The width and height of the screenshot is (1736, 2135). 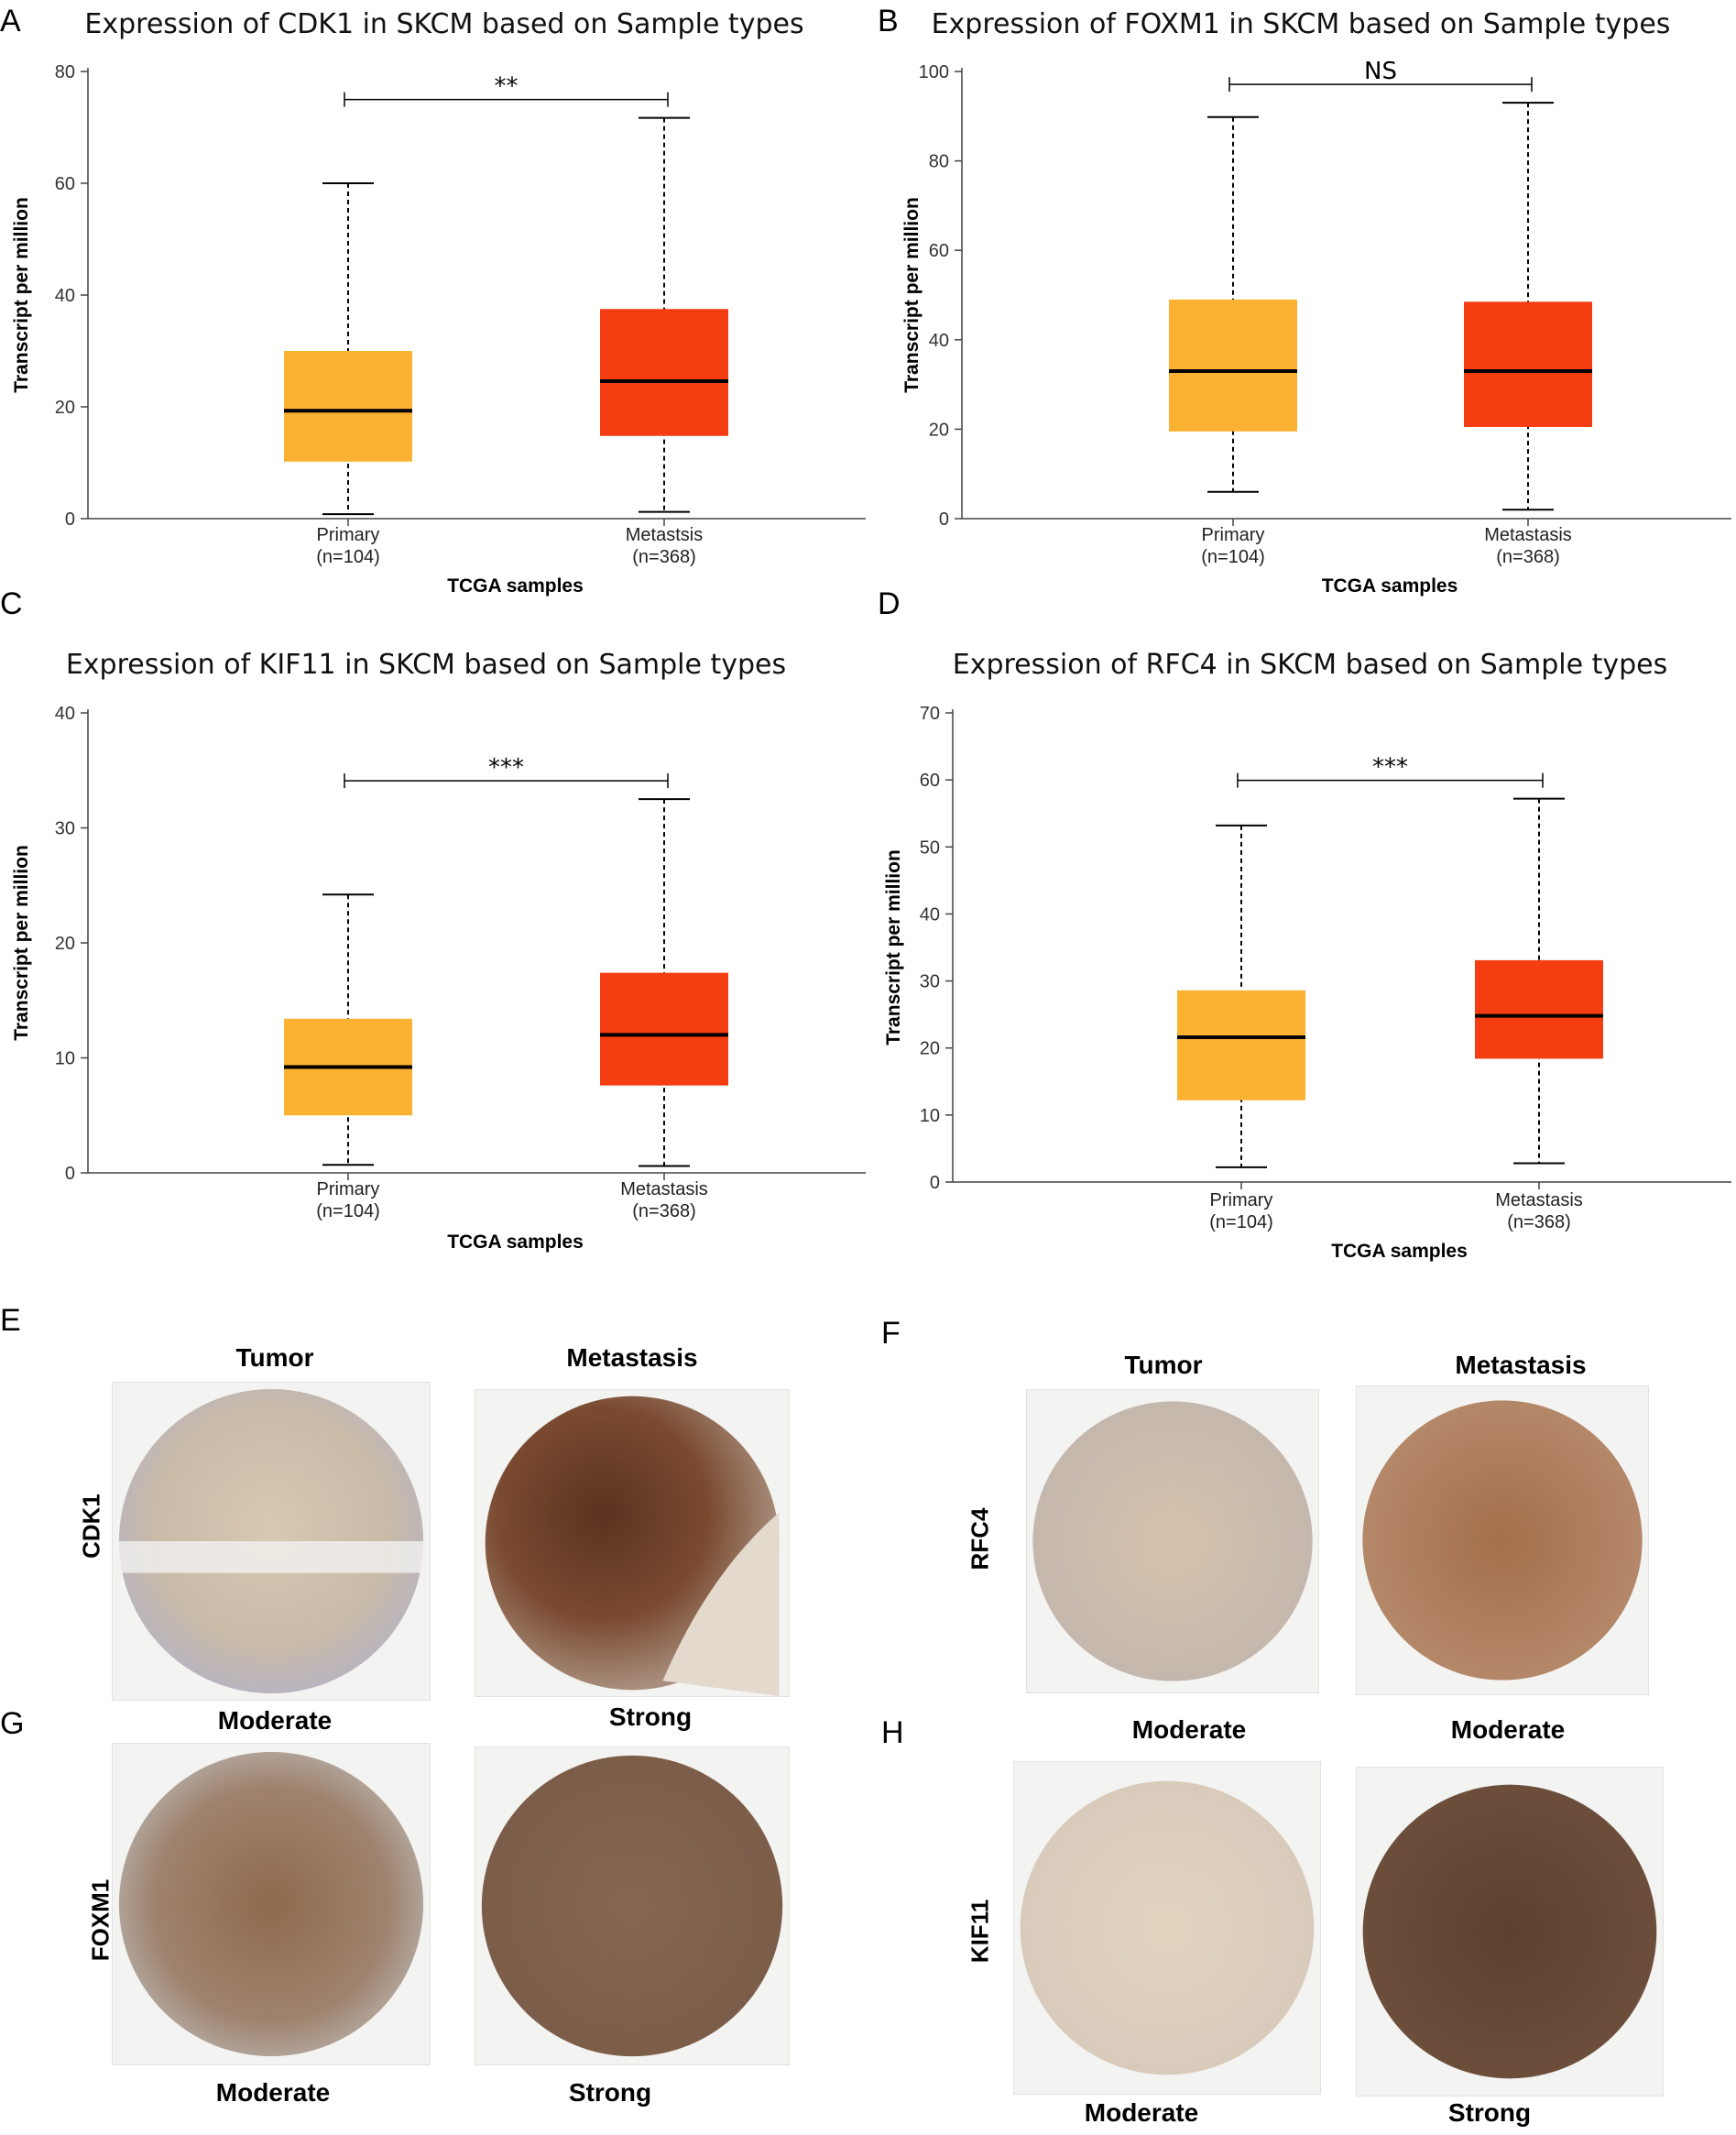 What do you see at coordinates (889, 21) in the screenshot?
I see `panel-letter-b: B` at bounding box center [889, 21].